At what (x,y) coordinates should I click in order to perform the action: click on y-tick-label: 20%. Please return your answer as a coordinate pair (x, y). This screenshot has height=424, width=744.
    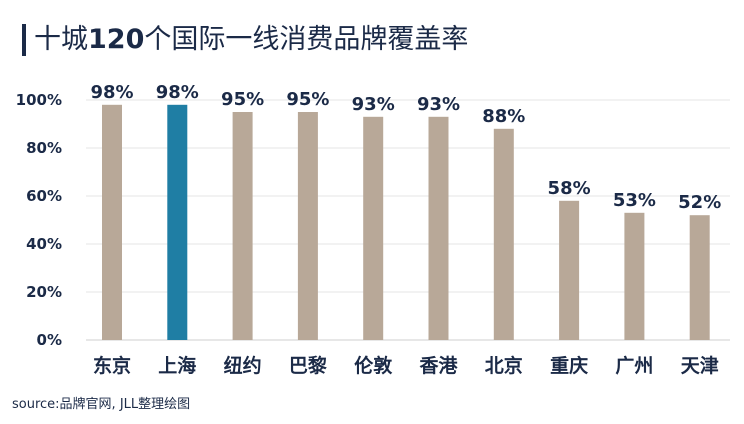
    Looking at the image, I should click on (44, 292).